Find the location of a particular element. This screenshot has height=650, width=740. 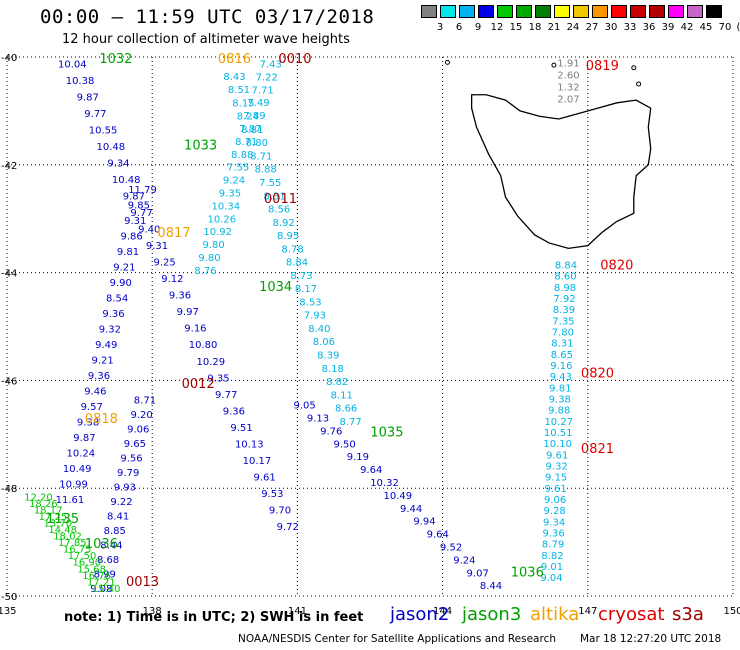

wave-height-value: 8.81 is located at coordinates (252, 130).